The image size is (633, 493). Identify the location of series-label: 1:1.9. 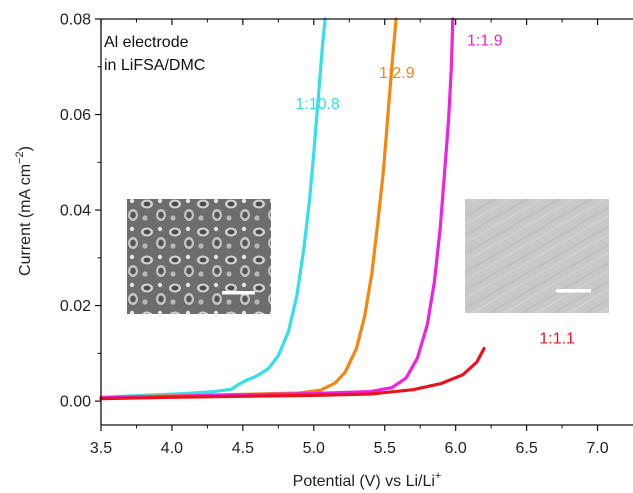
(485, 40).